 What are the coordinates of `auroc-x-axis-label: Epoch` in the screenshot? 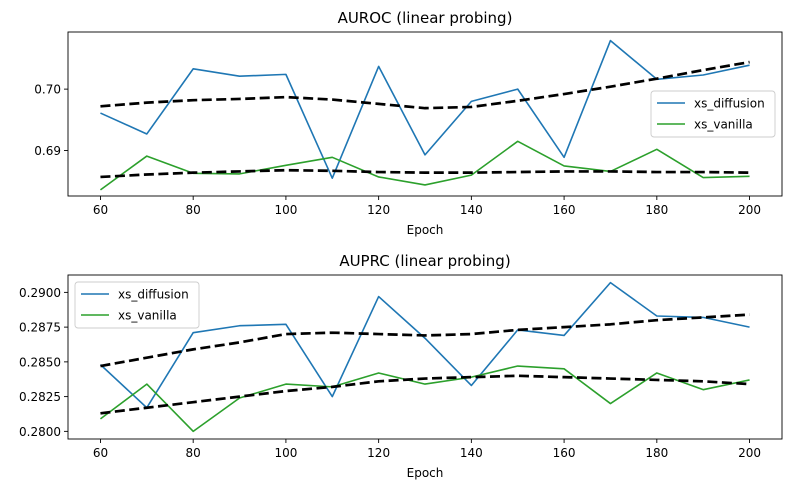 It's located at (425, 230).